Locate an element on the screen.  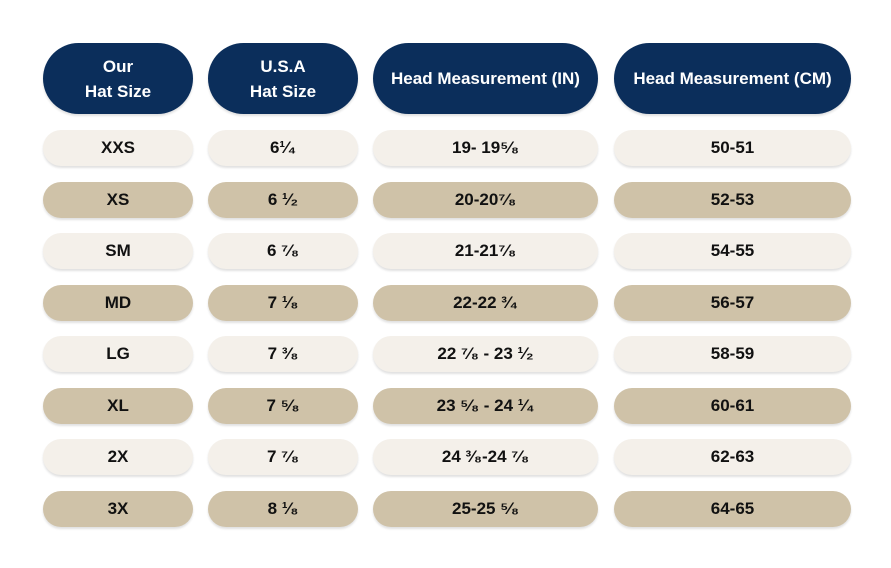
cell-text: 22 ⁷⁄₈ - 23 ¹⁄₂ is located at coordinates (485, 353).